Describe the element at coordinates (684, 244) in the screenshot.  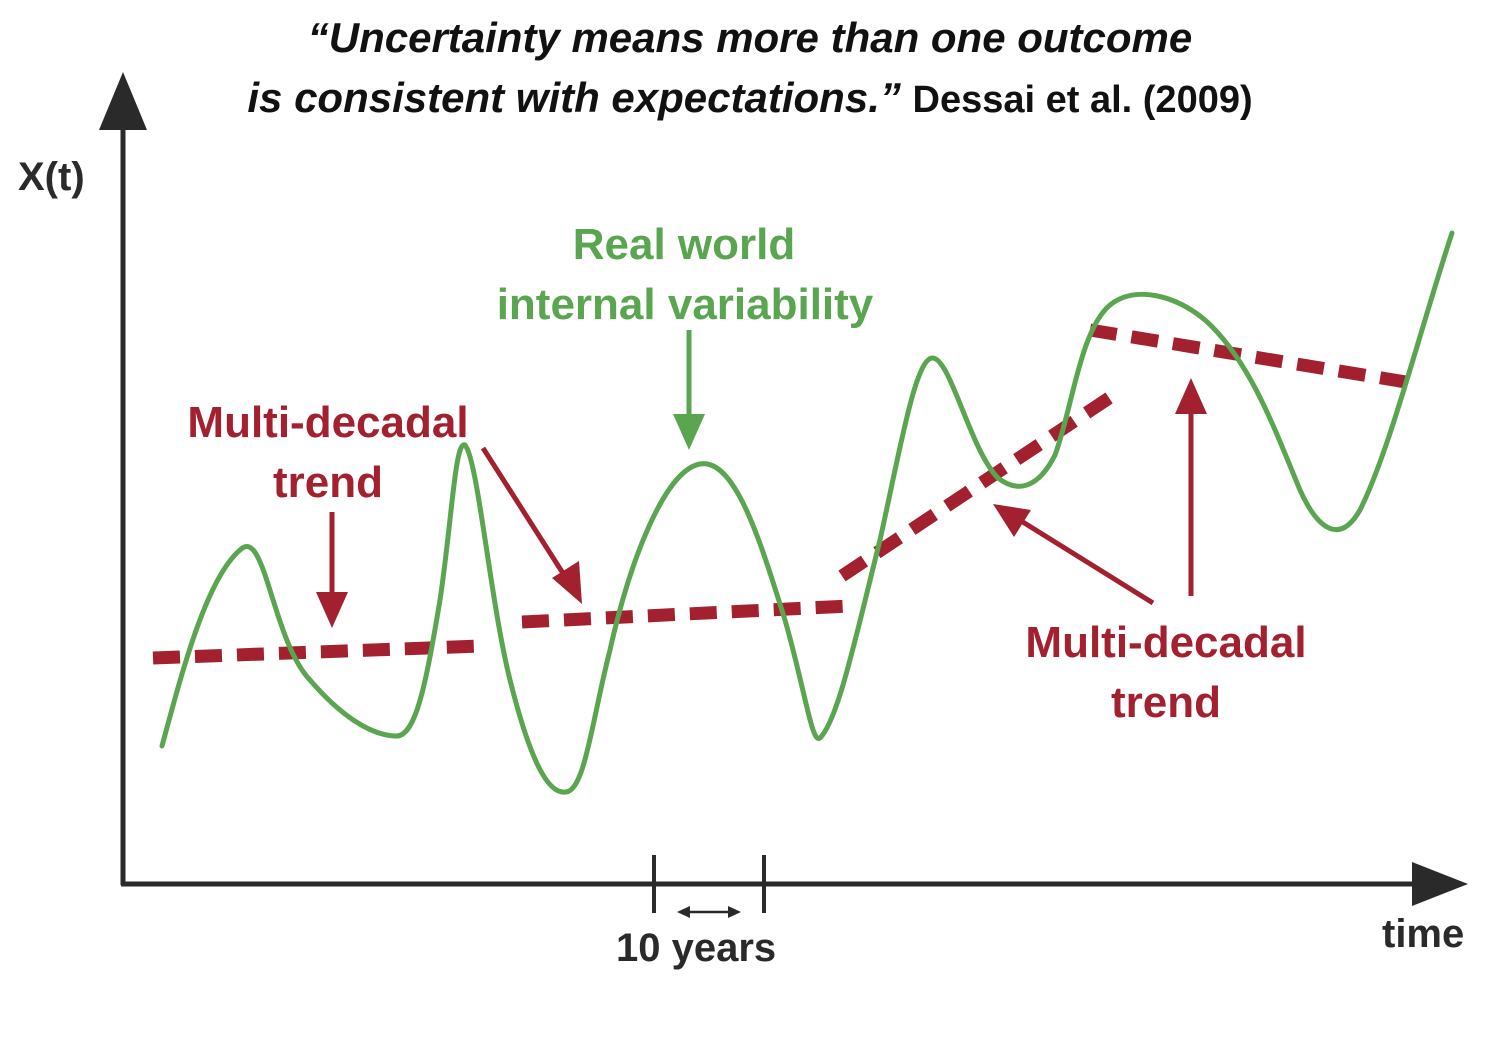
I see `variability-label-line-1: Real world` at that location.